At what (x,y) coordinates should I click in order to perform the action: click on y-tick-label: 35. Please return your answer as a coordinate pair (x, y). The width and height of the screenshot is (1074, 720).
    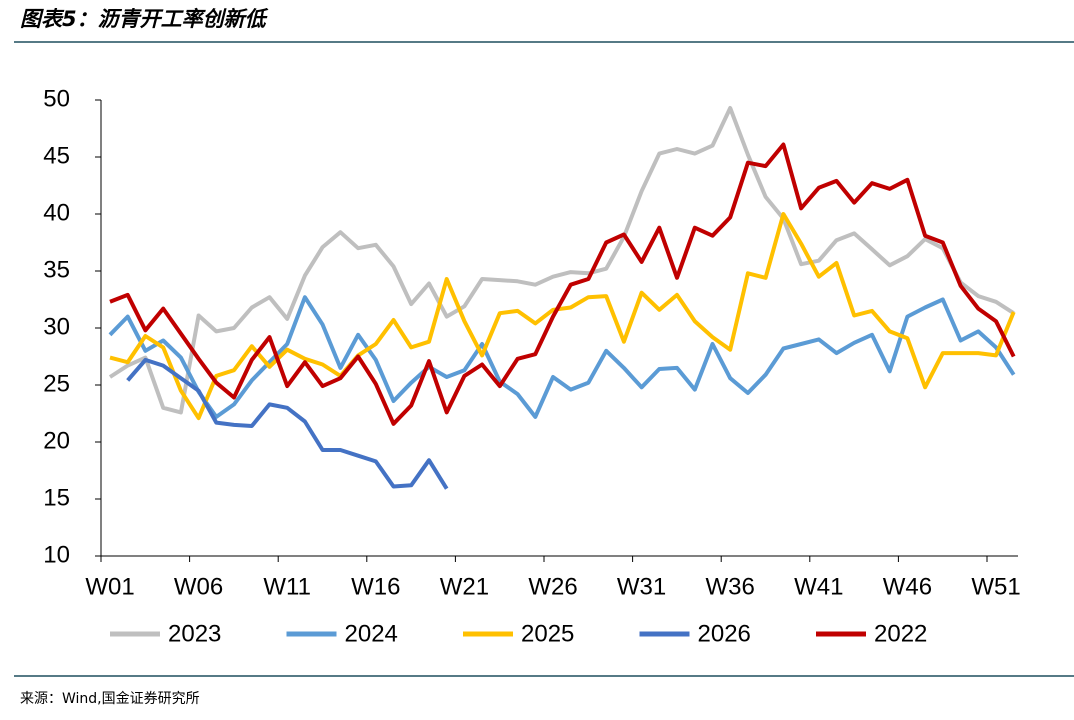
    Looking at the image, I should click on (56, 269).